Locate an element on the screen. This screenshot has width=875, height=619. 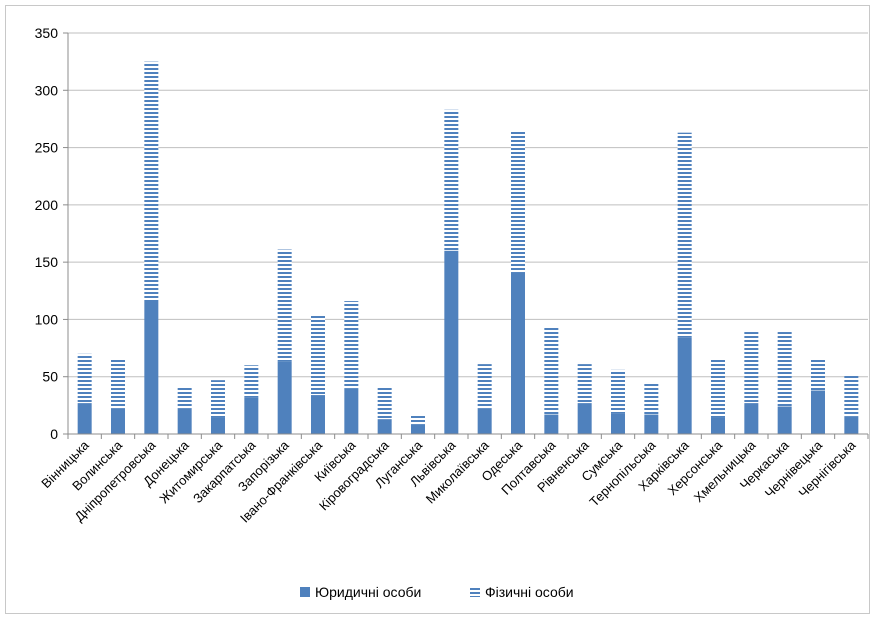
y-tick-label: 100 is located at coordinates (47, 319).